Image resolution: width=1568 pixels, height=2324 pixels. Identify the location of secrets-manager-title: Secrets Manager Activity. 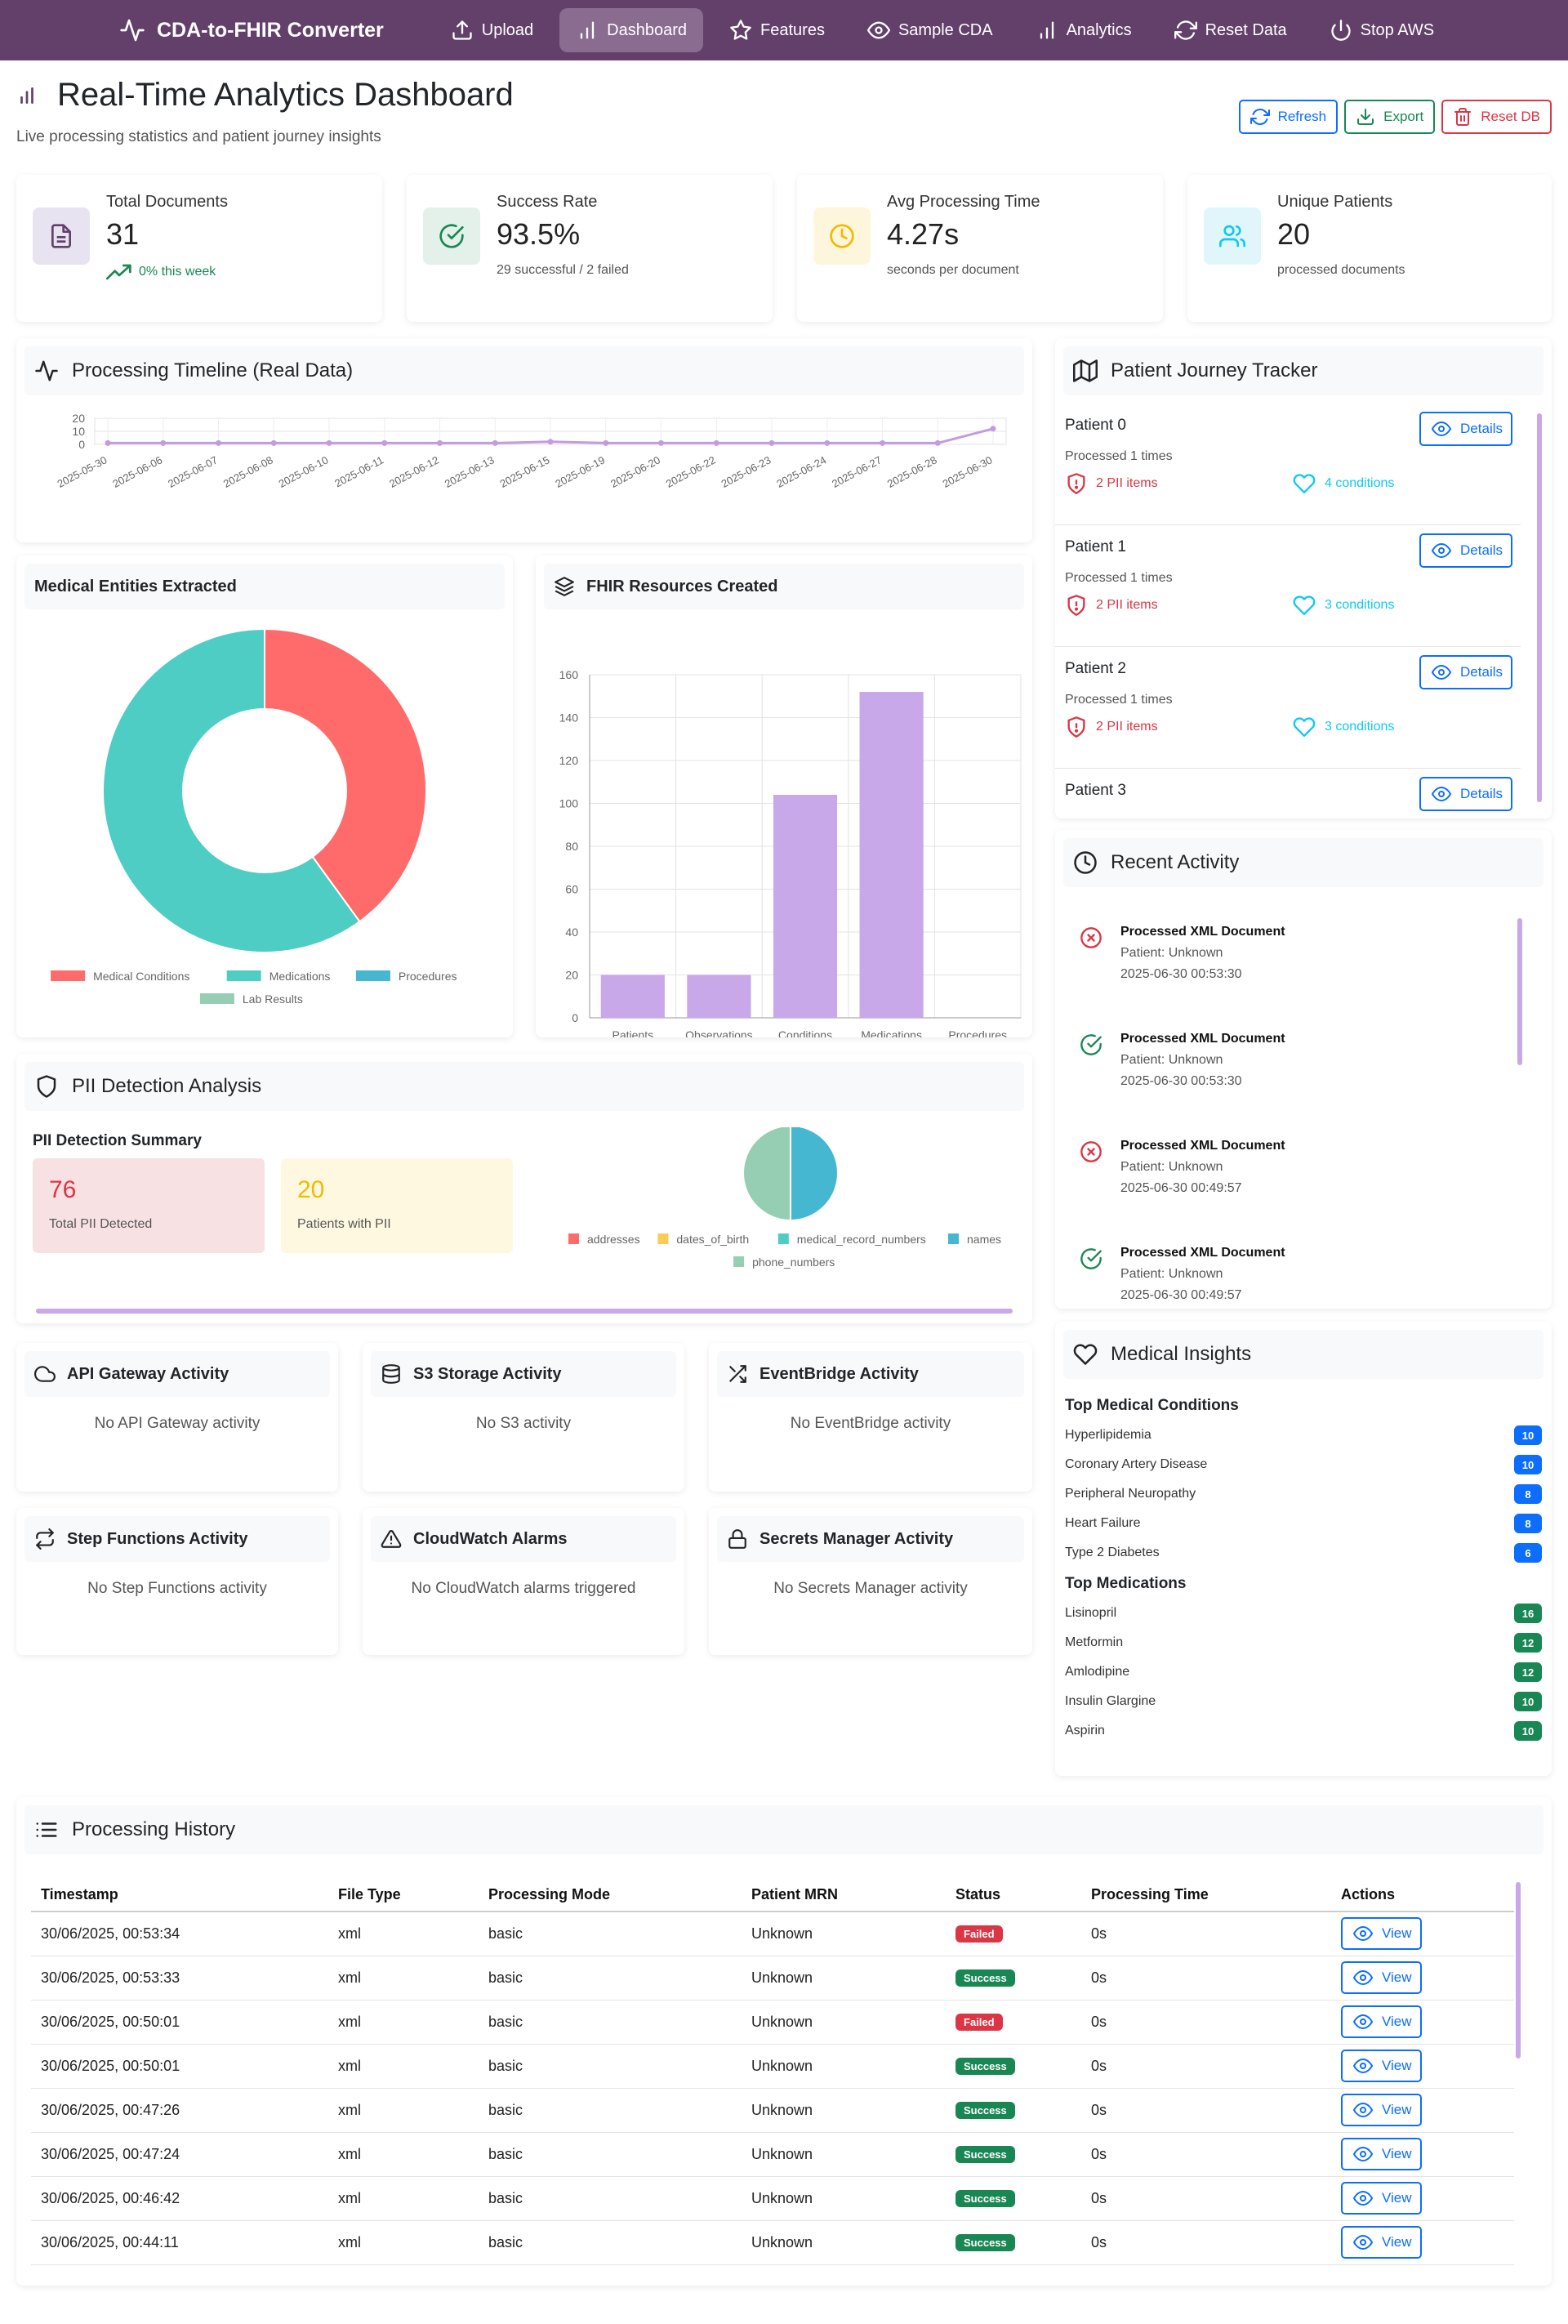
(857, 1538).